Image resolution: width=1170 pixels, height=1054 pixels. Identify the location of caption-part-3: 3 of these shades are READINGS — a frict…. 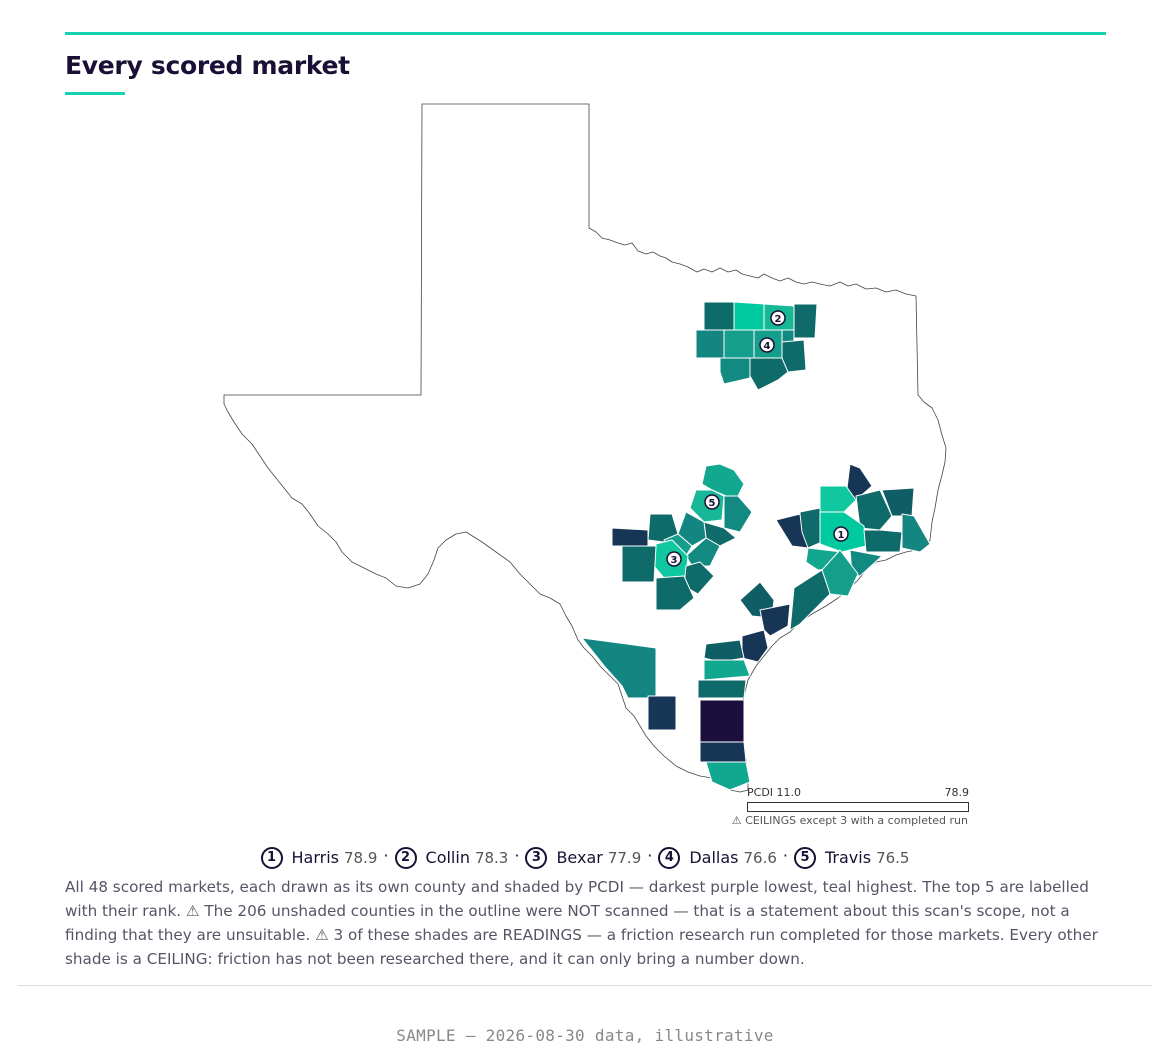
(581, 947).